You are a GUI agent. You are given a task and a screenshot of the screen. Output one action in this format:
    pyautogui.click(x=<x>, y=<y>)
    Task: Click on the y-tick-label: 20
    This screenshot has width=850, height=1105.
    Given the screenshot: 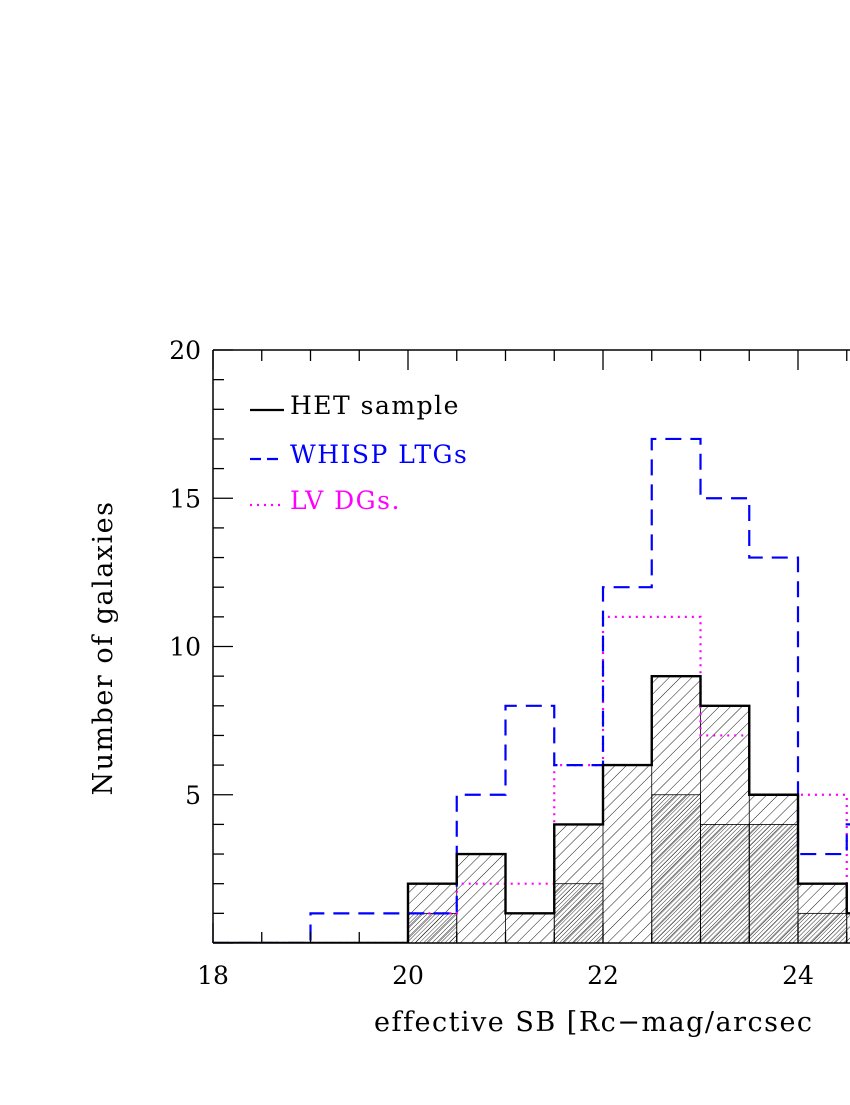 What is the action you would take?
    pyautogui.click(x=185, y=350)
    